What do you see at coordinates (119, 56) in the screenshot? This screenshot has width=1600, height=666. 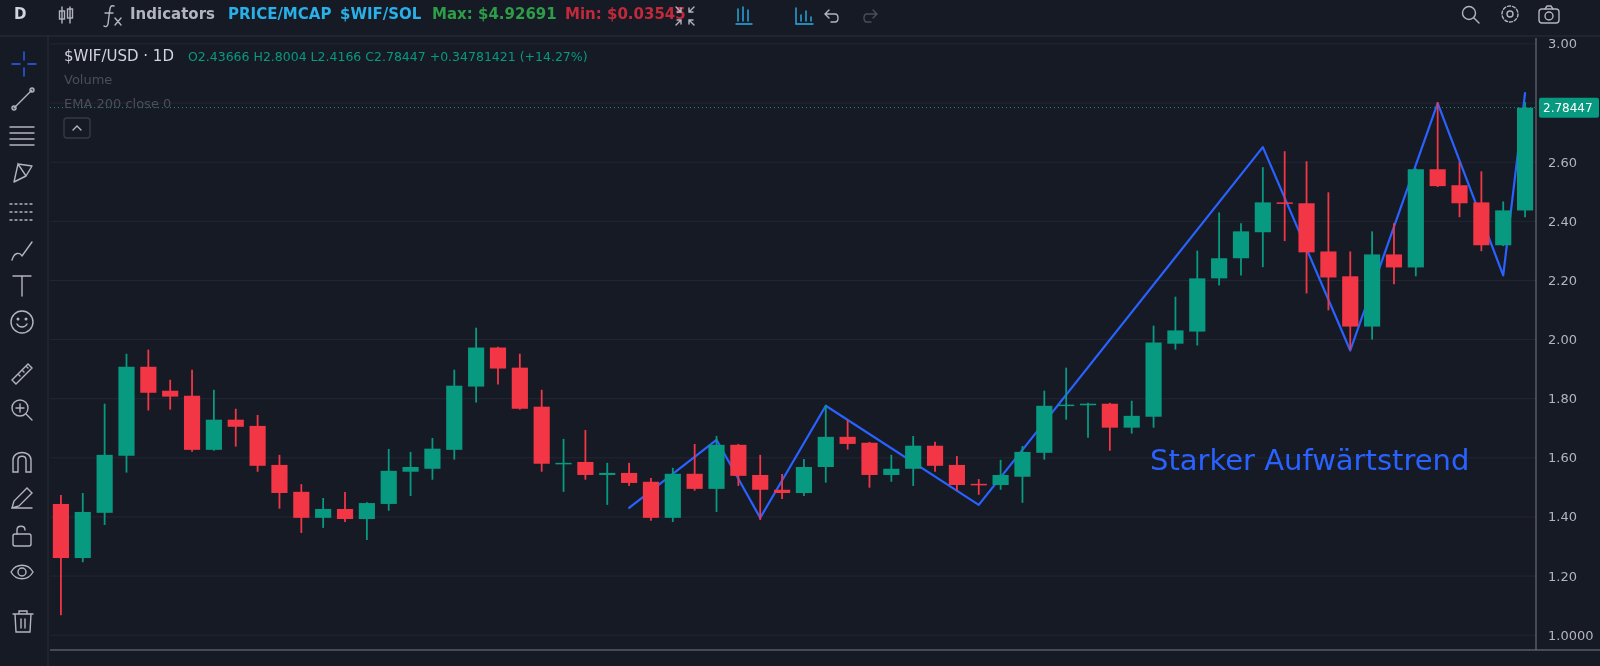 I see `text: $WIF/USD · 1D` at bounding box center [119, 56].